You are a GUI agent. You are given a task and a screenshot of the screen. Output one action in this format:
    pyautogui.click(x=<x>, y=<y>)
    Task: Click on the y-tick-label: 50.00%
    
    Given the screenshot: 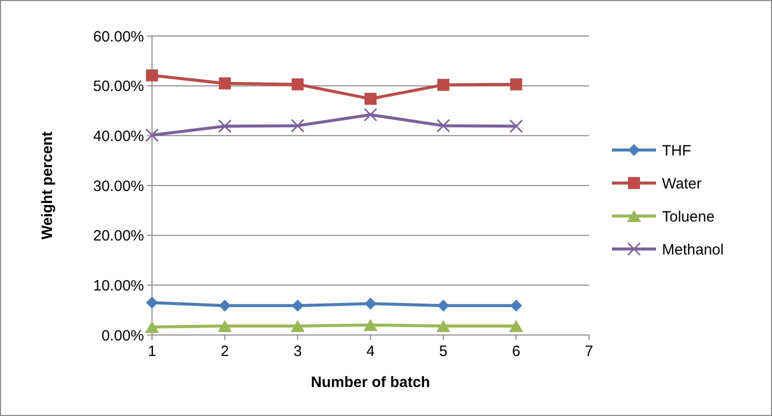 What is the action you would take?
    pyautogui.click(x=118, y=87)
    